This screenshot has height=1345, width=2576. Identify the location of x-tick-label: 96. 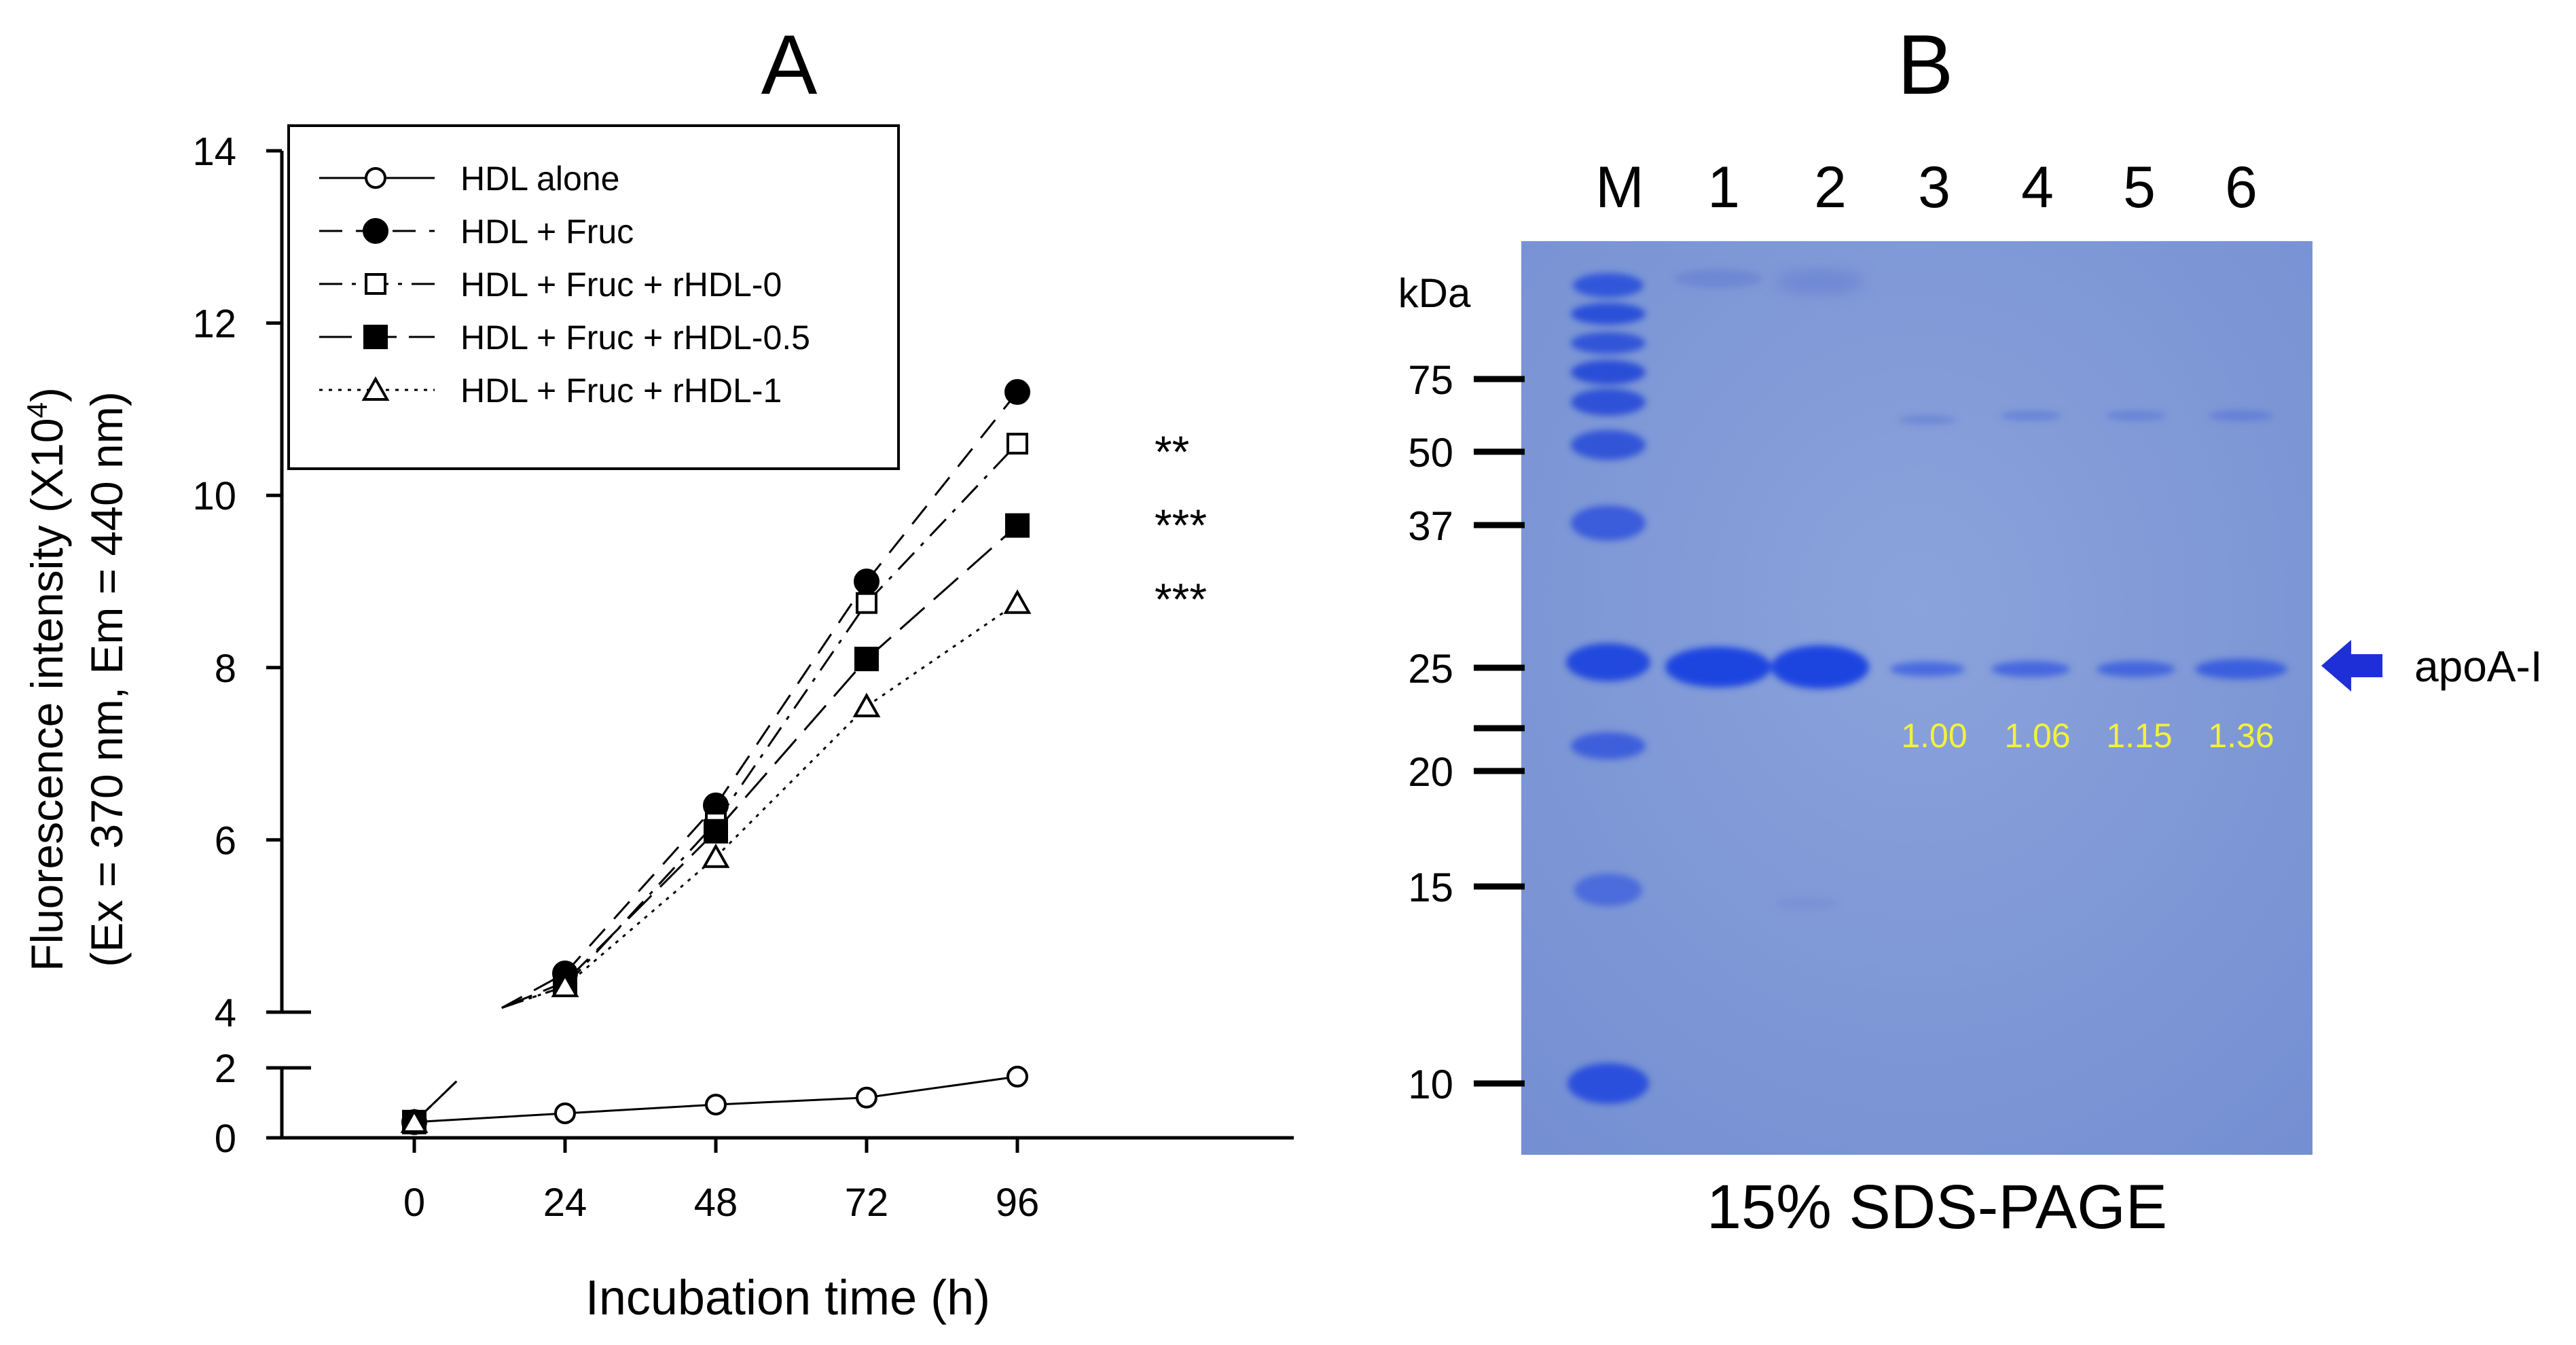
(1018, 1203).